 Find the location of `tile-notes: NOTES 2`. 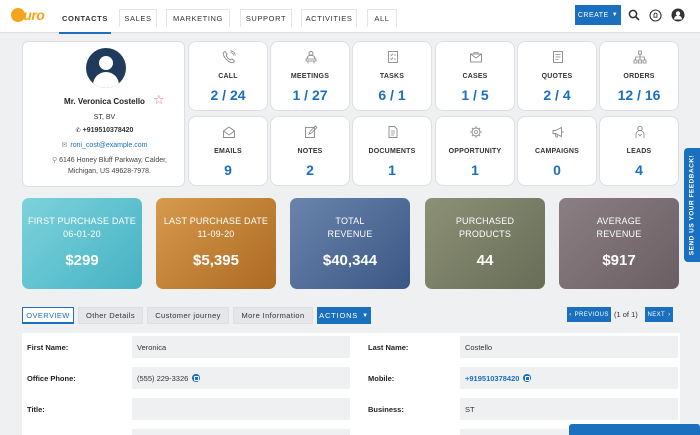

tile-notes: NOTES 2 is located at coordinates (310, 151).